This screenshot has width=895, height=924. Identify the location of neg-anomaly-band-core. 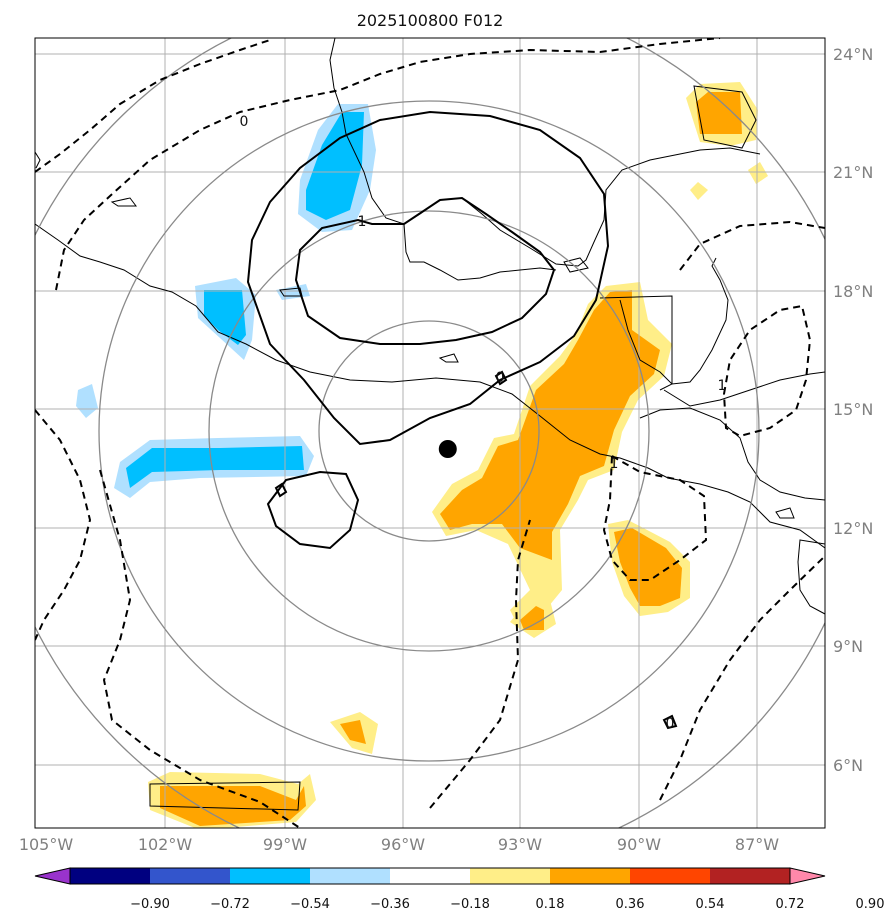
(215, 467).